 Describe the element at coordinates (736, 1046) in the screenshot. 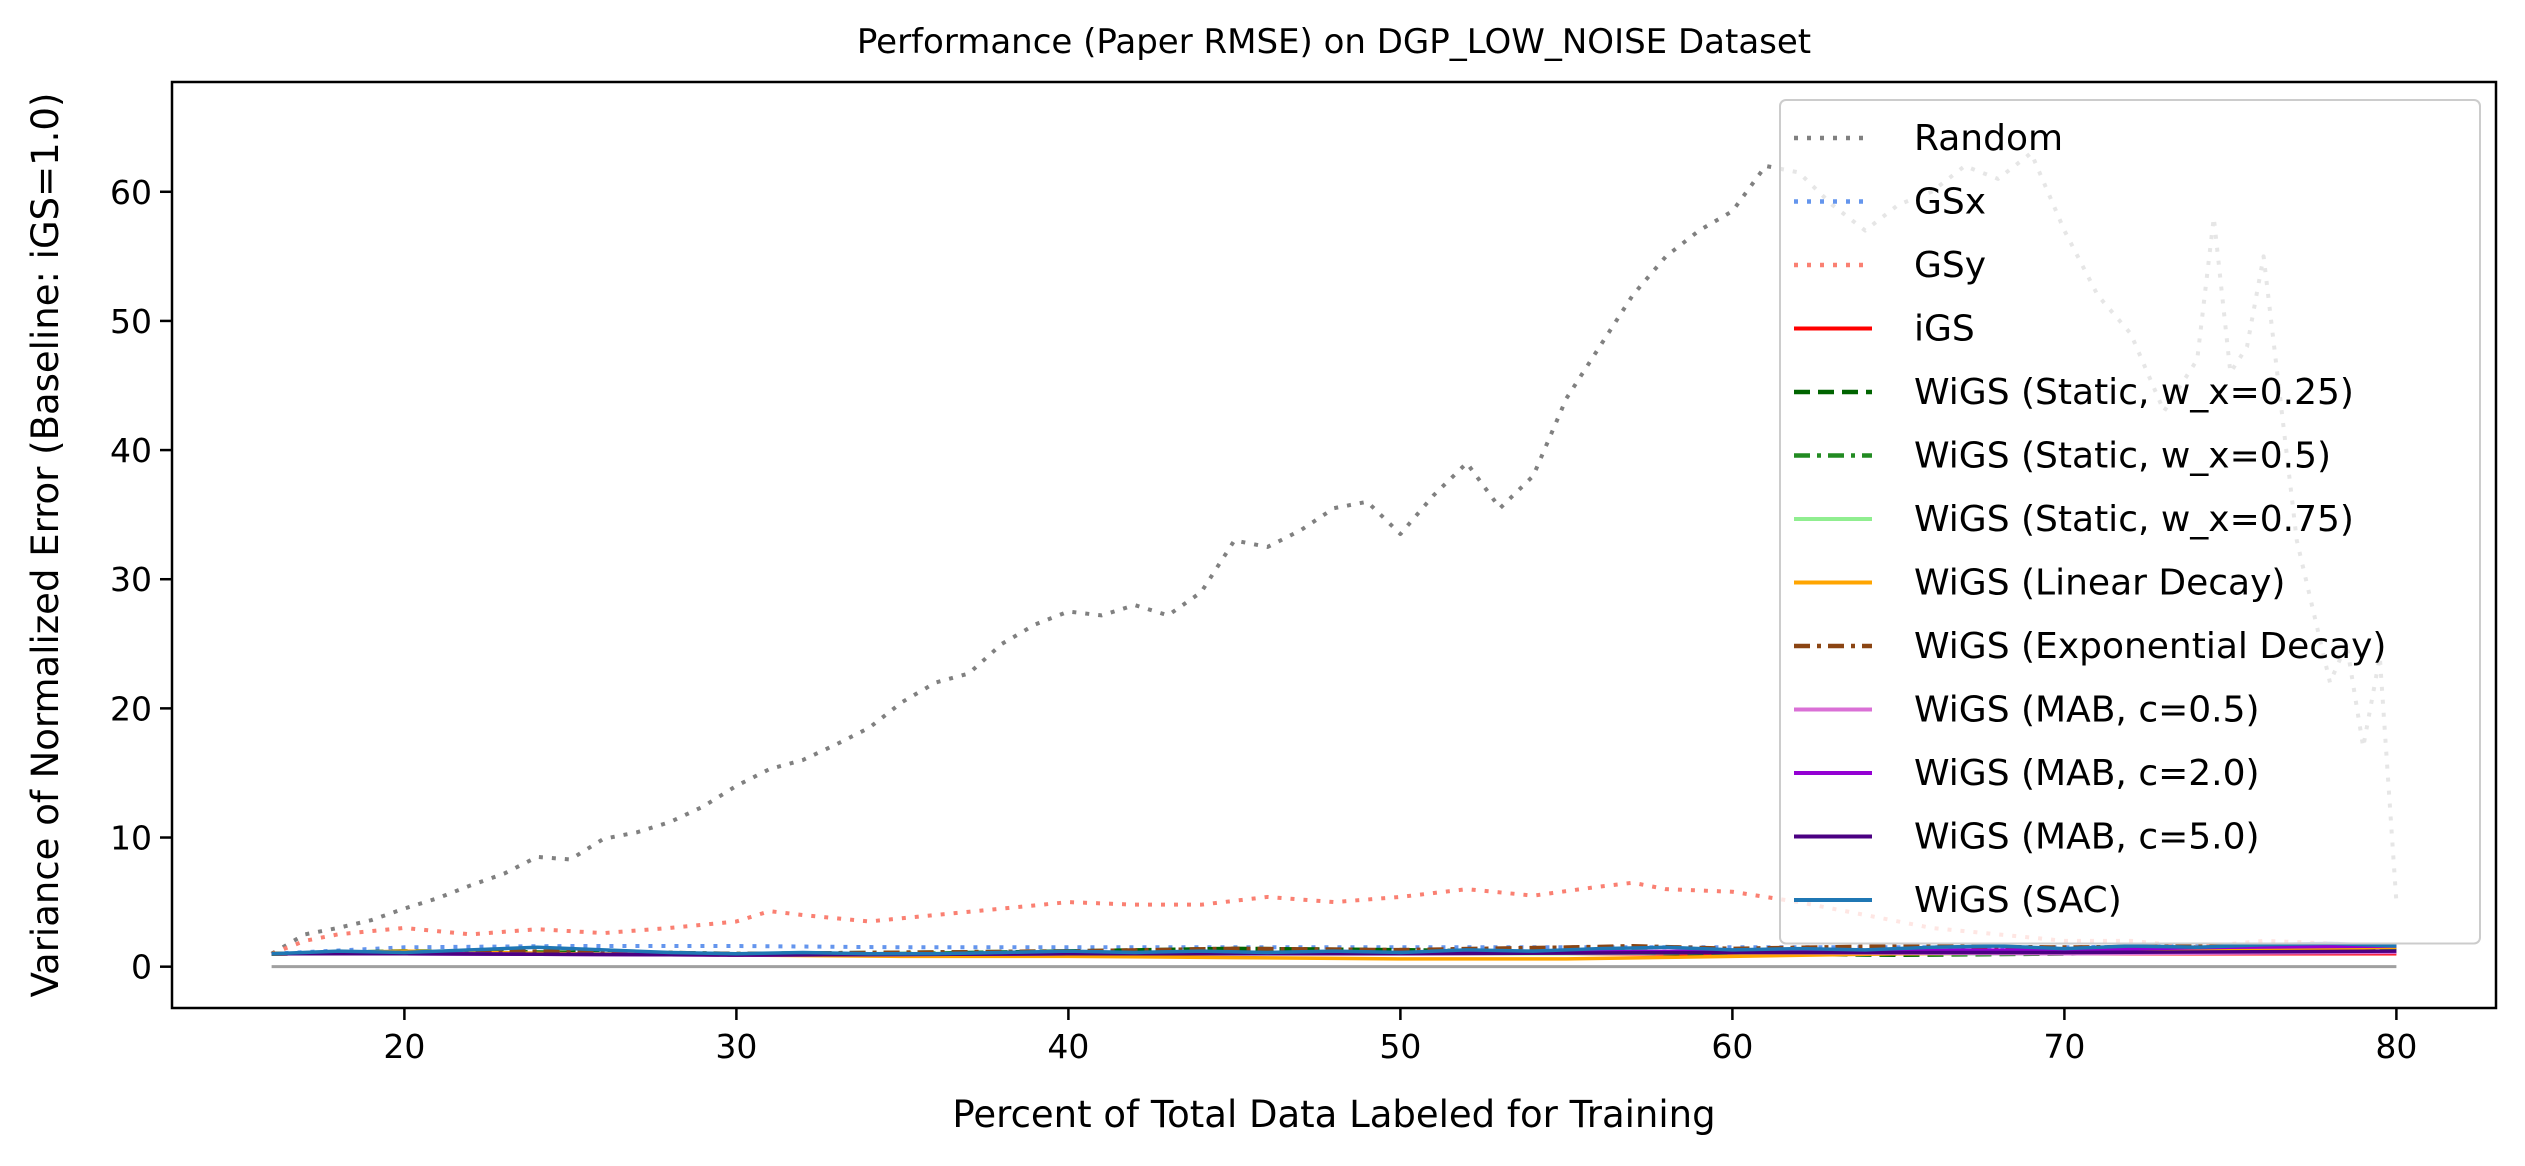

I see `x-tick-label: 30` at that location.